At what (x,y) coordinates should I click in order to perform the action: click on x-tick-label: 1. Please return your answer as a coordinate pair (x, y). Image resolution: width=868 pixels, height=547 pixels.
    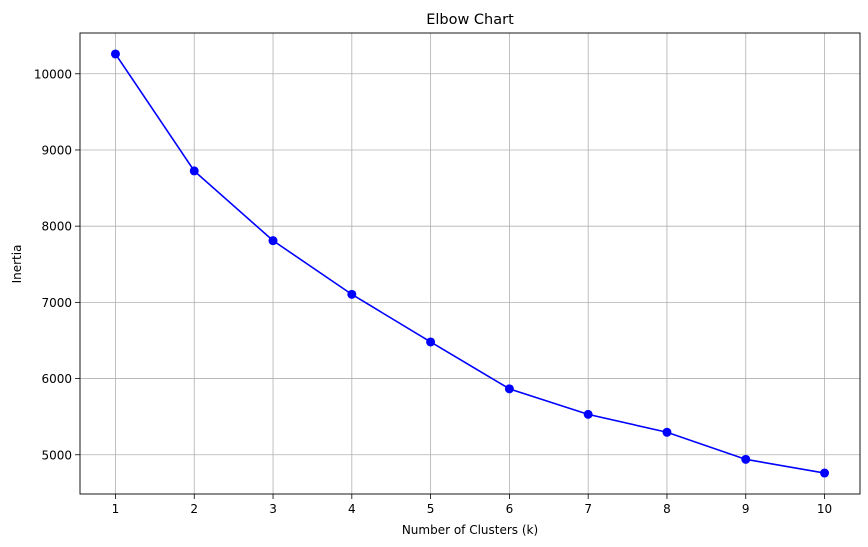
    Looking at the image, I should click on (116, 509).